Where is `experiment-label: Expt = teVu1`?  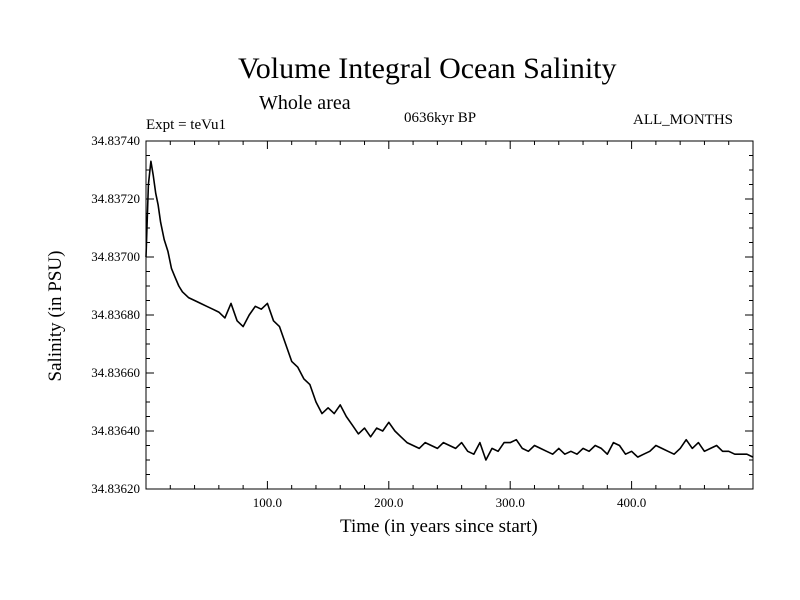 experiment-label: Expt = teVu1 is located at coordinates (186, 125).